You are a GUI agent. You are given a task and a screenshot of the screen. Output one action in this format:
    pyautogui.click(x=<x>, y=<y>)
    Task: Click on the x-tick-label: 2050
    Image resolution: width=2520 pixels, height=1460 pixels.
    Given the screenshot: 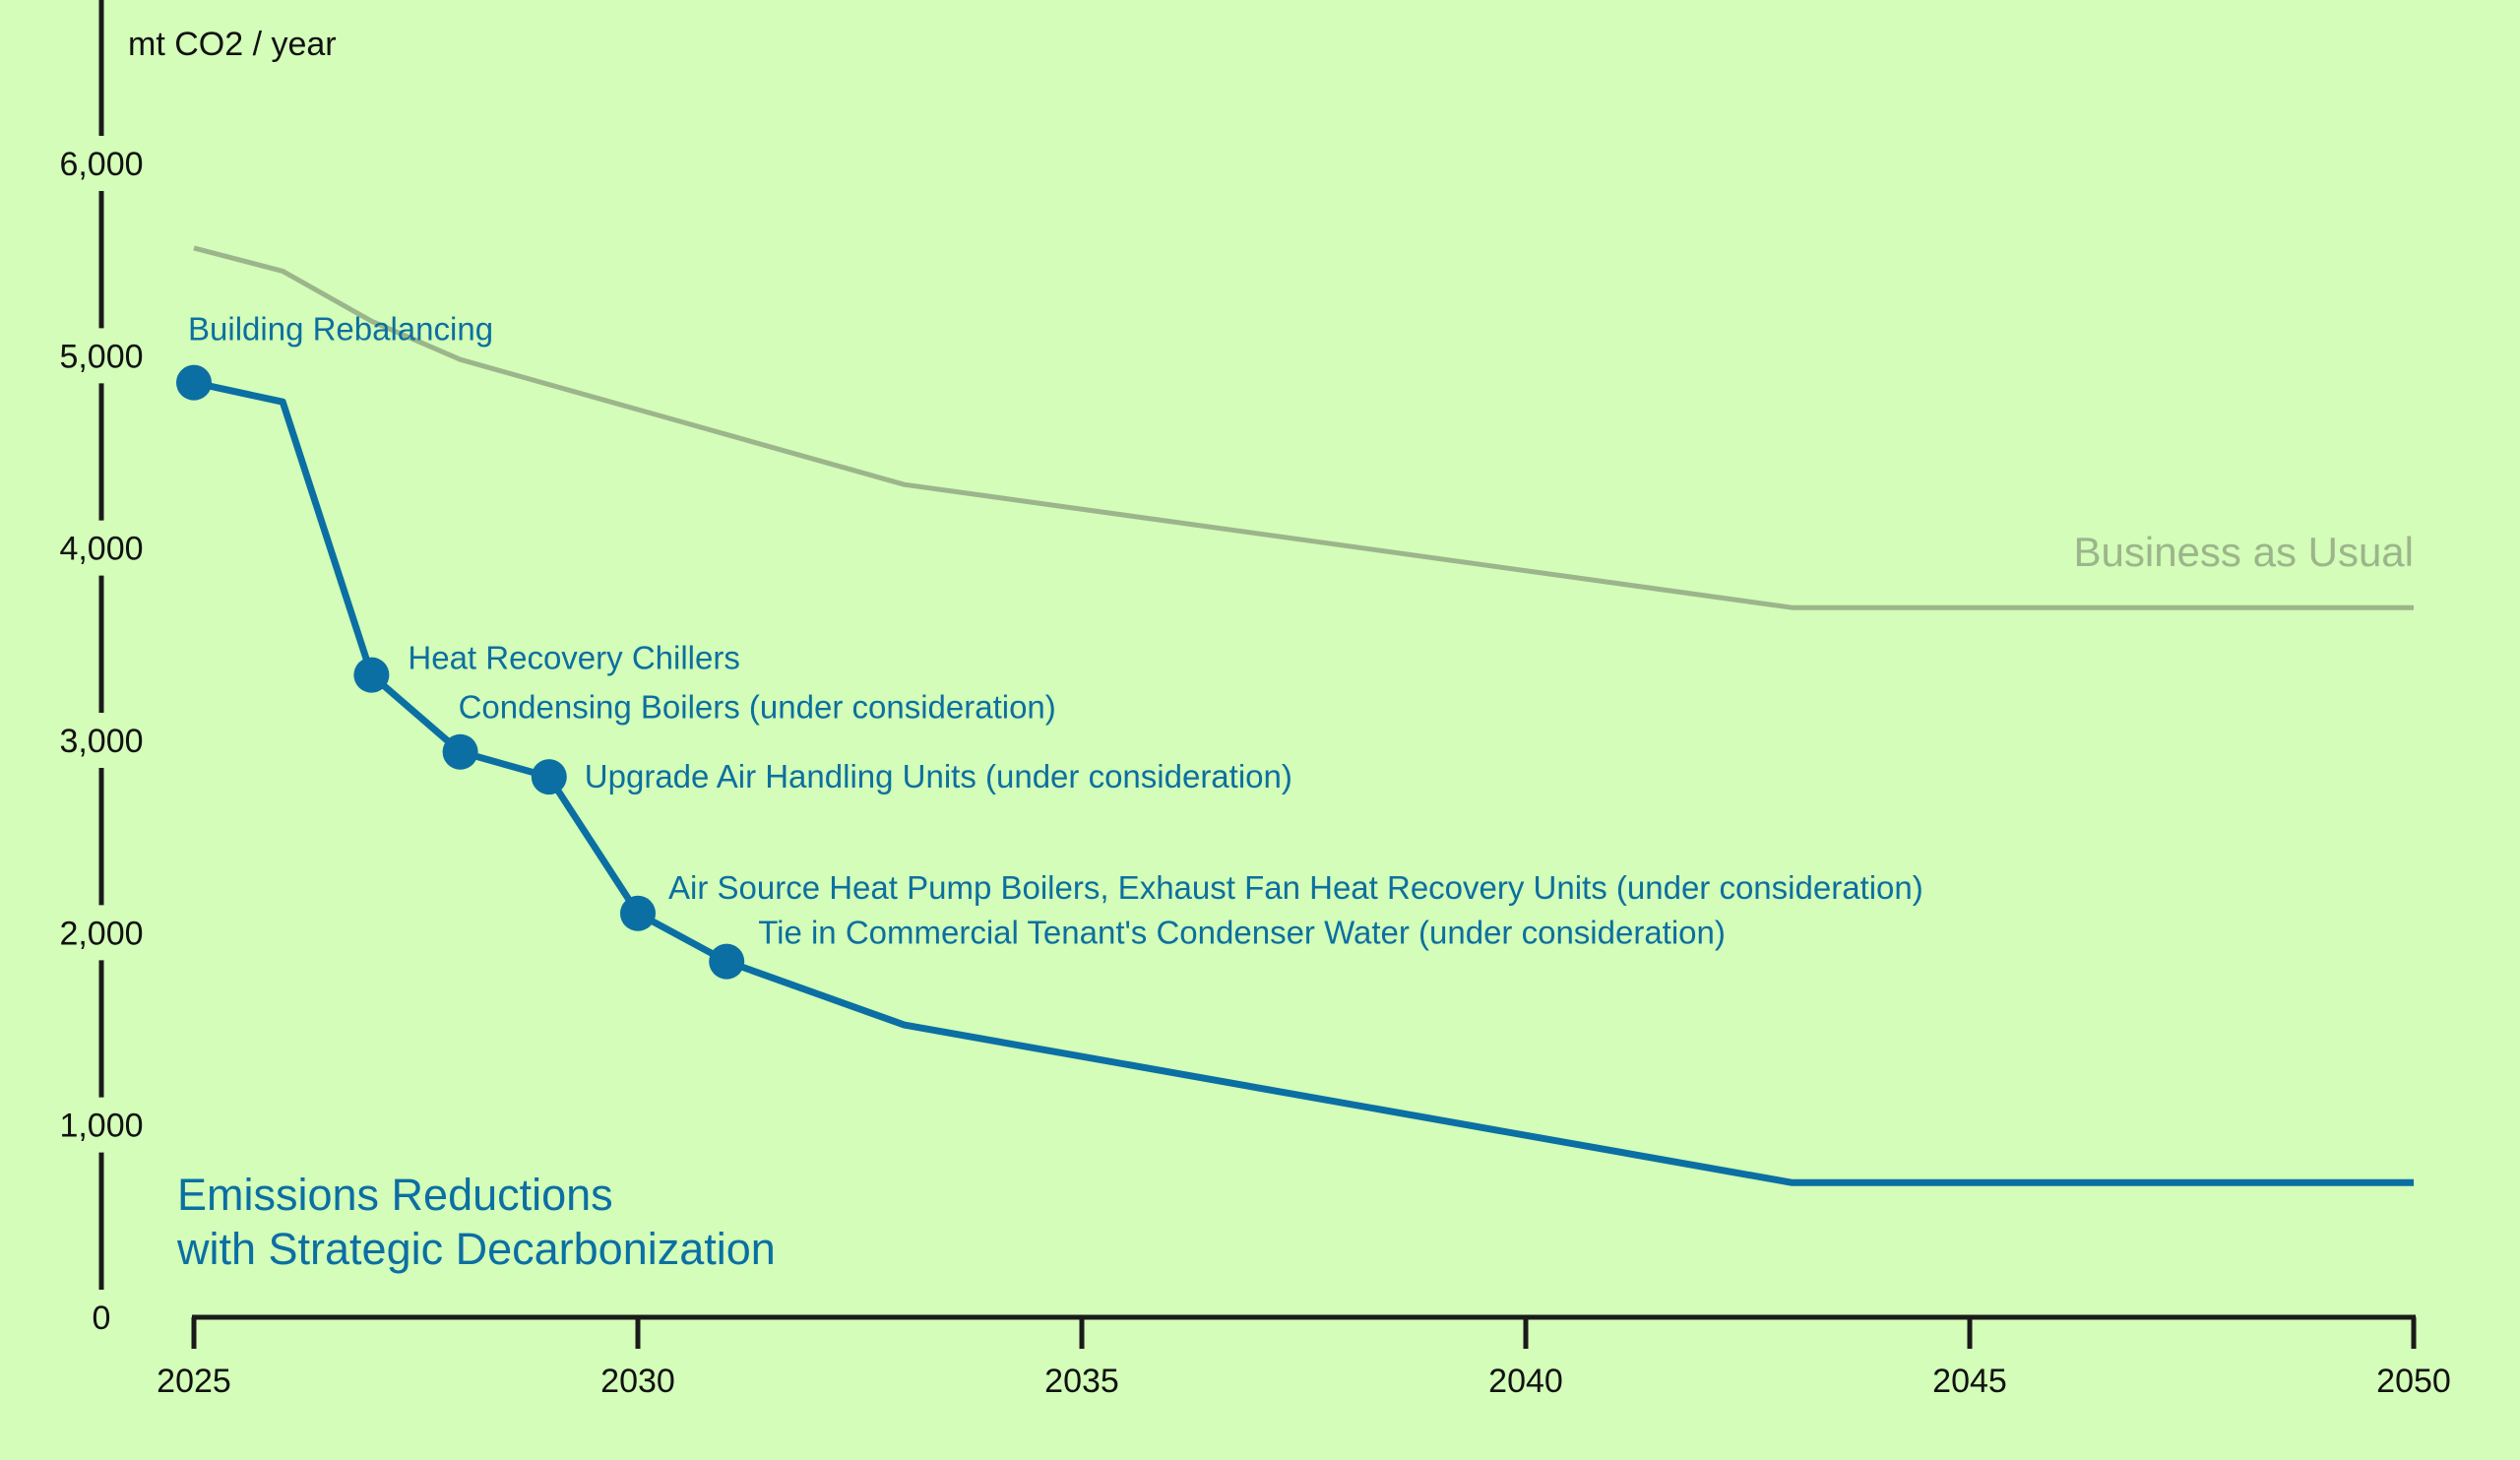 What is the action you would take?
    pyautogui.click(x=2413, y=1381)
    